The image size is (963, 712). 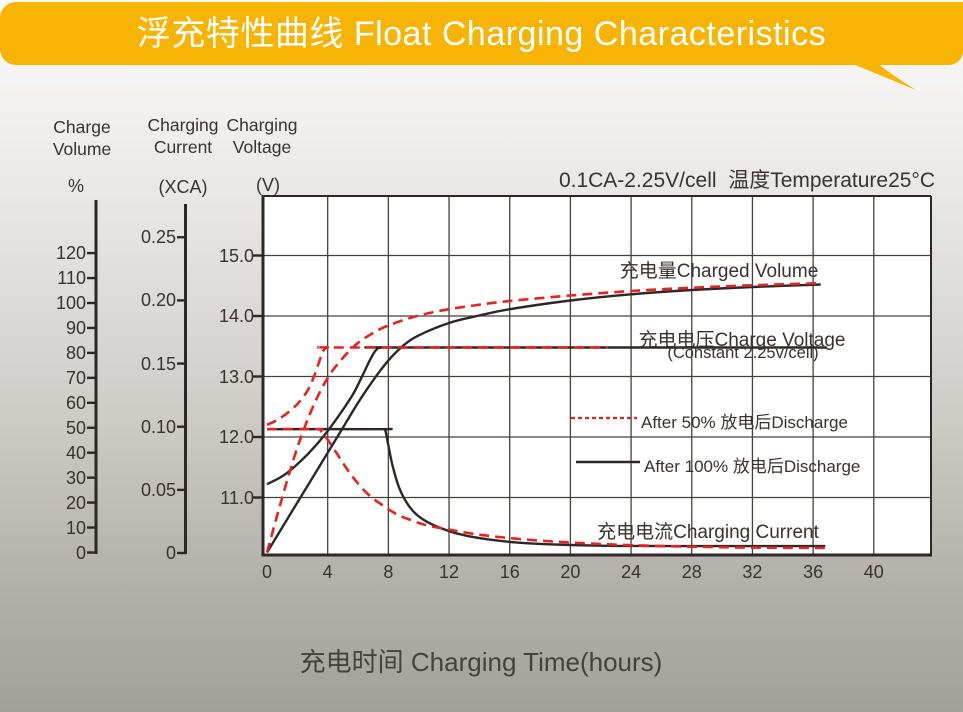 I want to click on current-tick-label: 0.25, so click(x=158, y=237).